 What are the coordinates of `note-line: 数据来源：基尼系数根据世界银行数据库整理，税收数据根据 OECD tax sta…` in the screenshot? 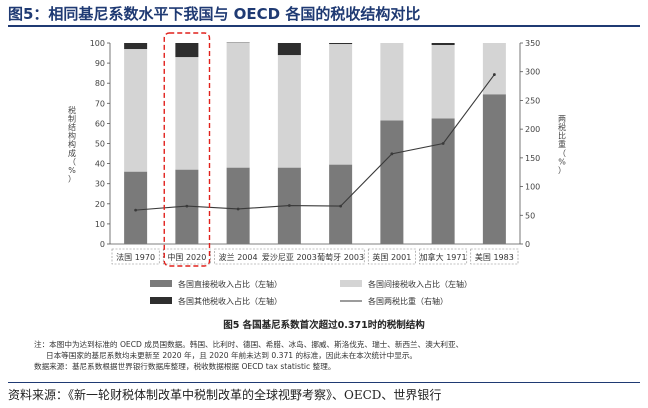 It's located at (184, 366).